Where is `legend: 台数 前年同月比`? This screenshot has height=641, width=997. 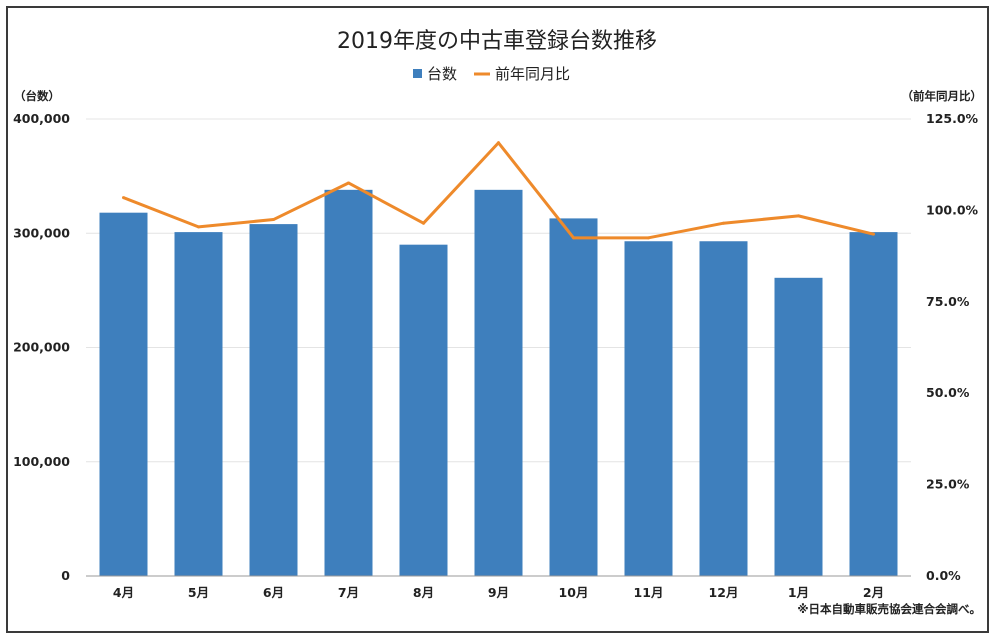 legend: 台数 前年同月比 is located at coordinates (491, 74).